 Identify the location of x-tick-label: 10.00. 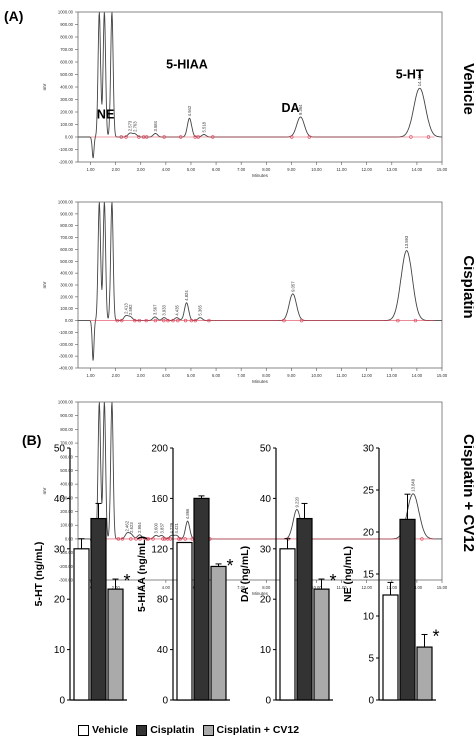
(316, 375).